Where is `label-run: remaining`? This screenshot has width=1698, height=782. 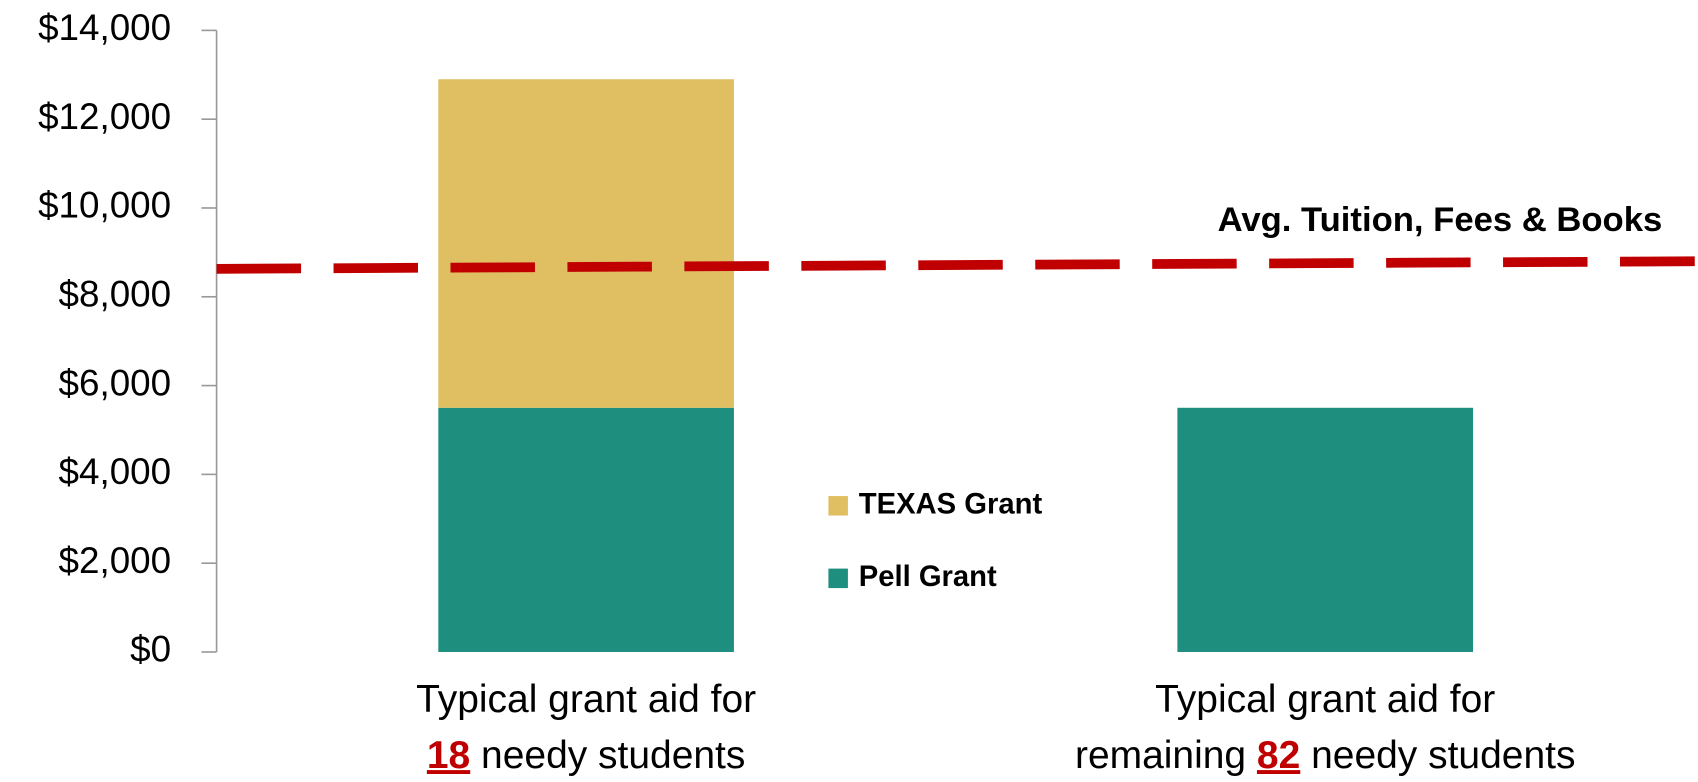
label-run: remaining is located at coordinates (1160, 755).